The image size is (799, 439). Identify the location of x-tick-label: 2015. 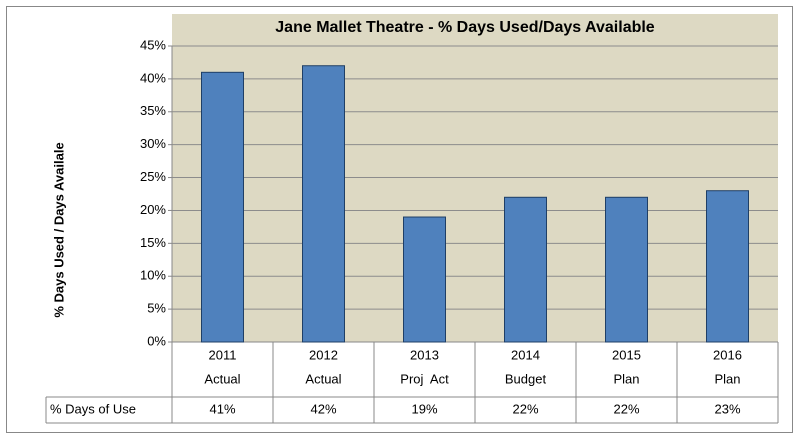
(626, 354).